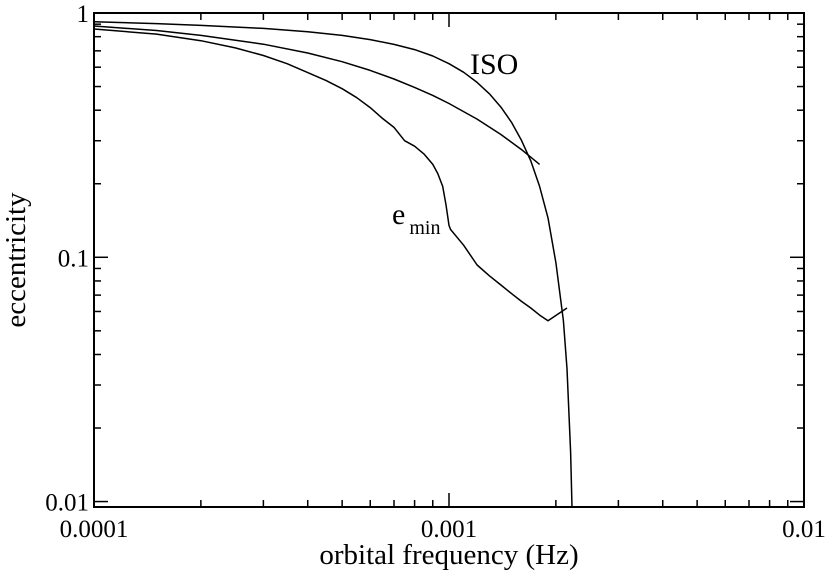 The width and height of the screenshot is (830, 575). Describe the element at coordinates (73, 258) in the screenshot. I see `y-tick-label: 0.1` at that location.